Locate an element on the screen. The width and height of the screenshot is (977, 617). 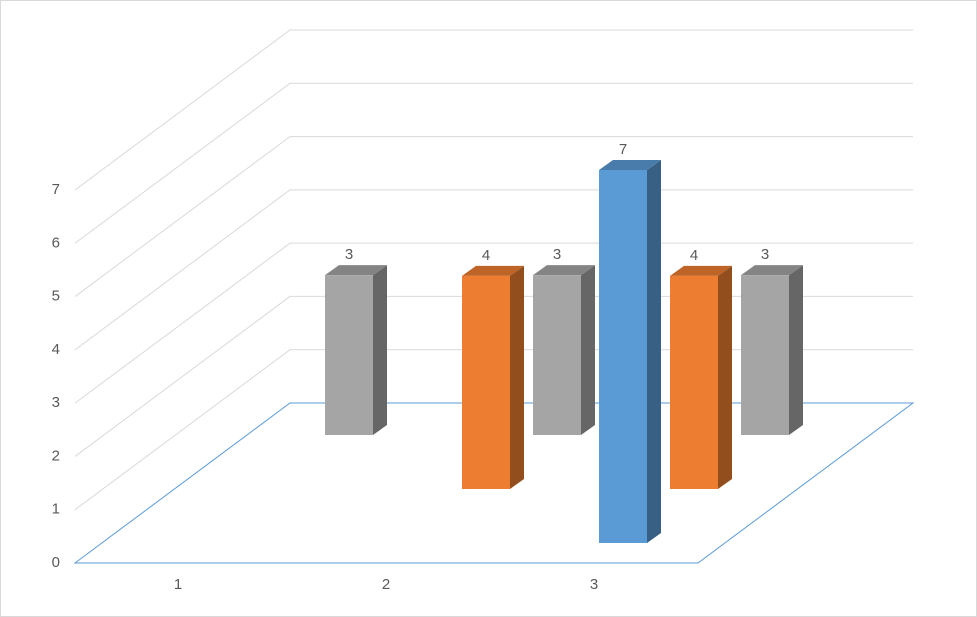
y-tick-label: 1 is located at coordinates (56, 509).